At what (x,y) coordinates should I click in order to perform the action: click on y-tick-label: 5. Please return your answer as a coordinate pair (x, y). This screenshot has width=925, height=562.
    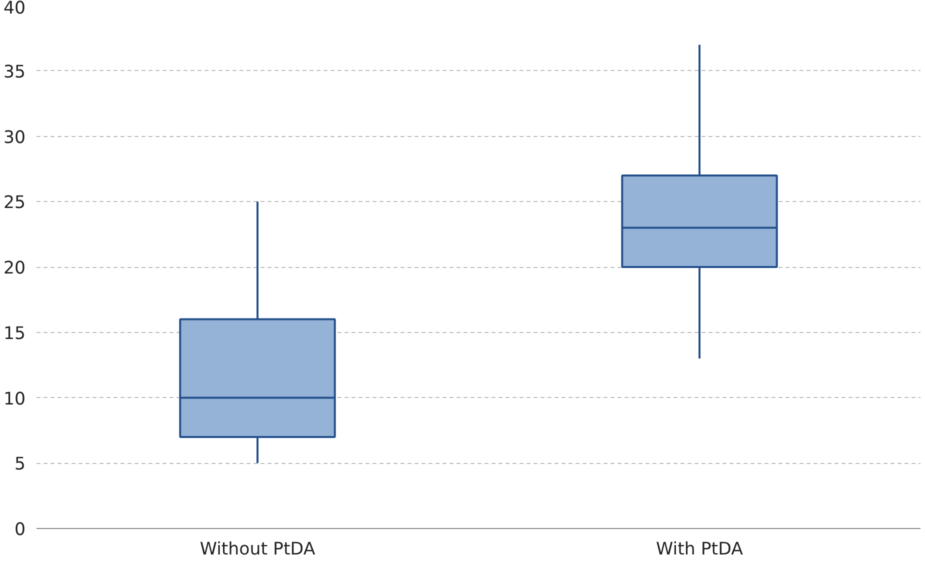
    Looking at the image, I should click on (20, 464).